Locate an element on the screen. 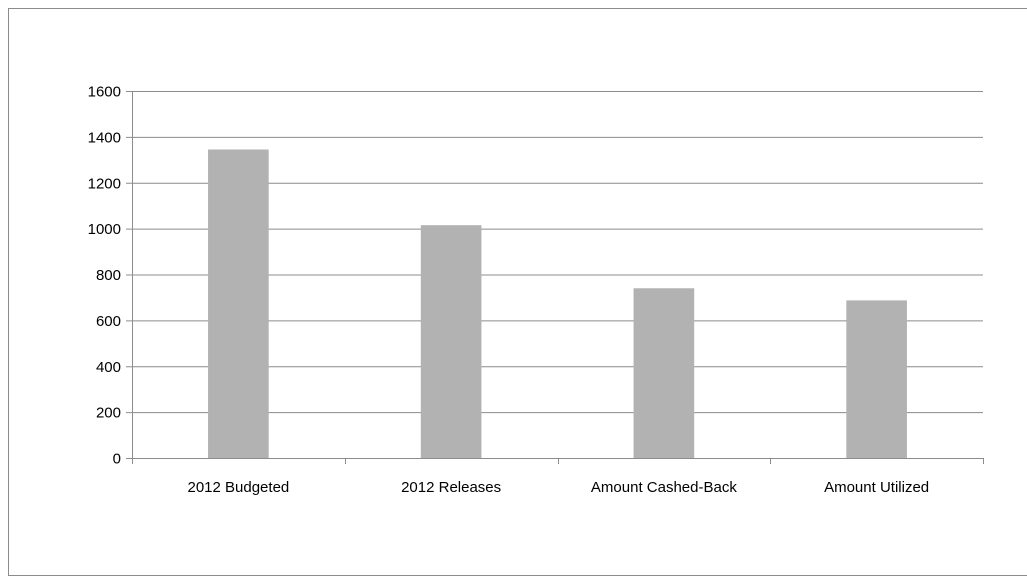 This screenshot has height=576, width=1027. y-tick-label: 400 is located at coordinates (108, 367).